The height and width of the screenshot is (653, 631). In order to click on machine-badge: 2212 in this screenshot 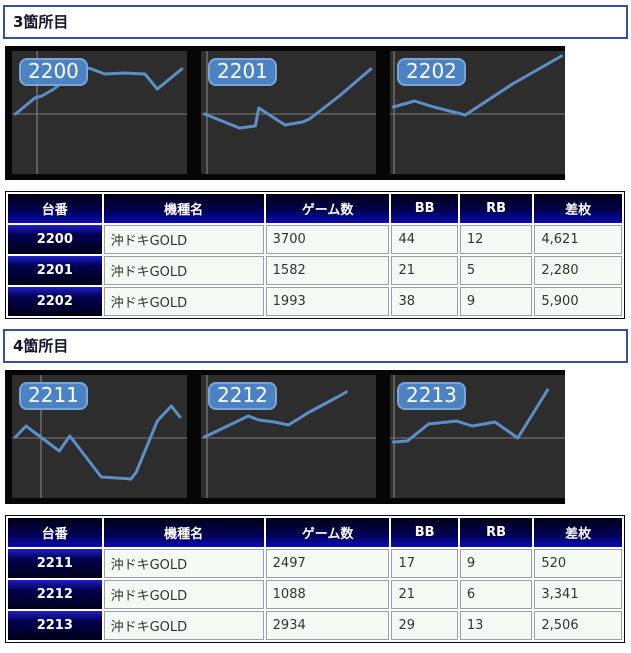, I will do `click(242, 396)`.